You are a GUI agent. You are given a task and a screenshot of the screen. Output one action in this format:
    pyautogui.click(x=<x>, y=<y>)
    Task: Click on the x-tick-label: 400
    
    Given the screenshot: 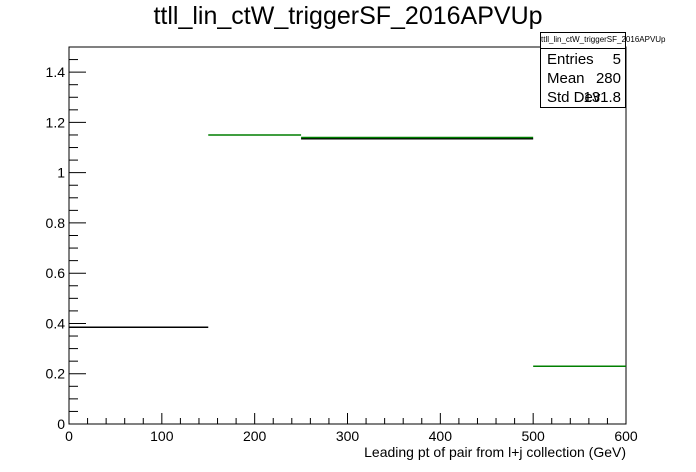 What is the action you would take?
    pyautogui.click(x=441, y=436)
    